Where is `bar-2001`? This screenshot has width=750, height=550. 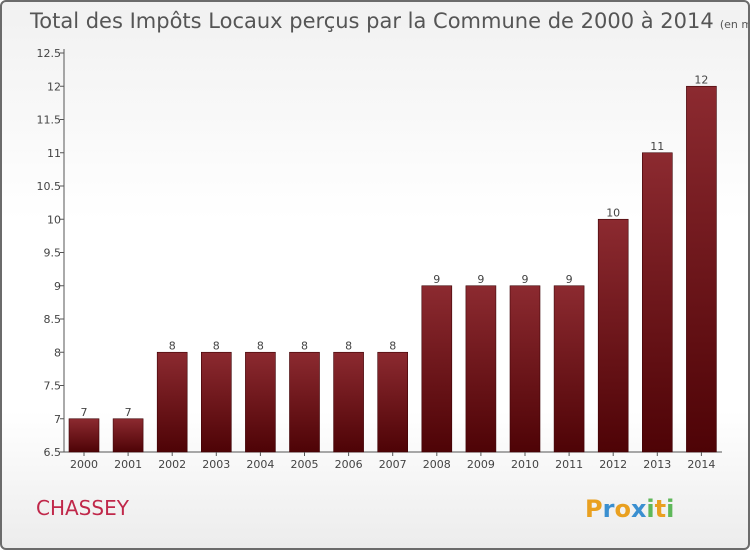 bar-2001 is located at coordinates (128, 435).